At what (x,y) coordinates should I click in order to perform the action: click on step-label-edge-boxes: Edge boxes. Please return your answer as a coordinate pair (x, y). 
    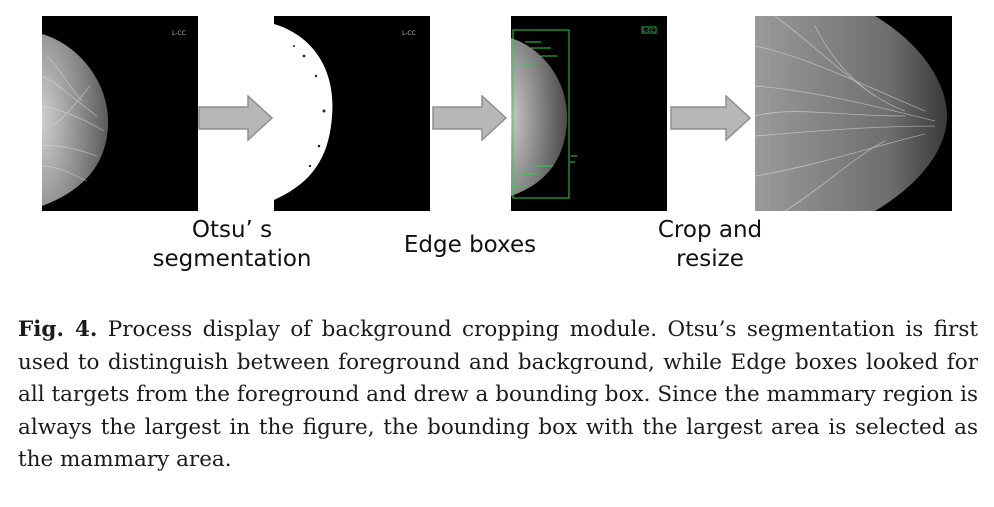
    Looking at the image, I should click on (470, 245).